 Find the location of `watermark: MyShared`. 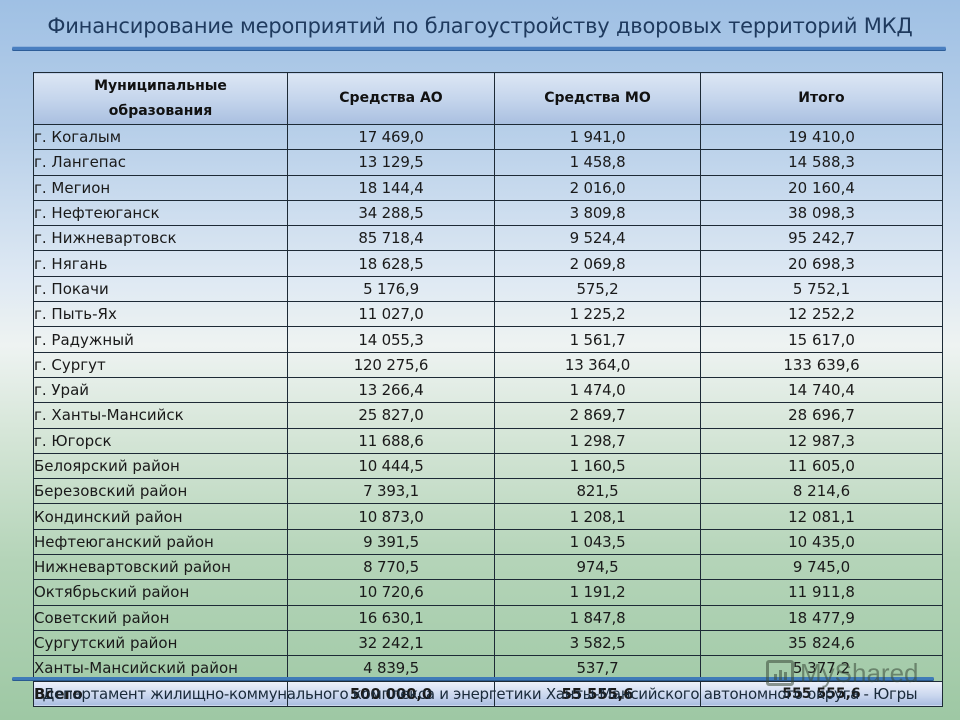

watermark: MyShared is located at coordinates (842, 673).